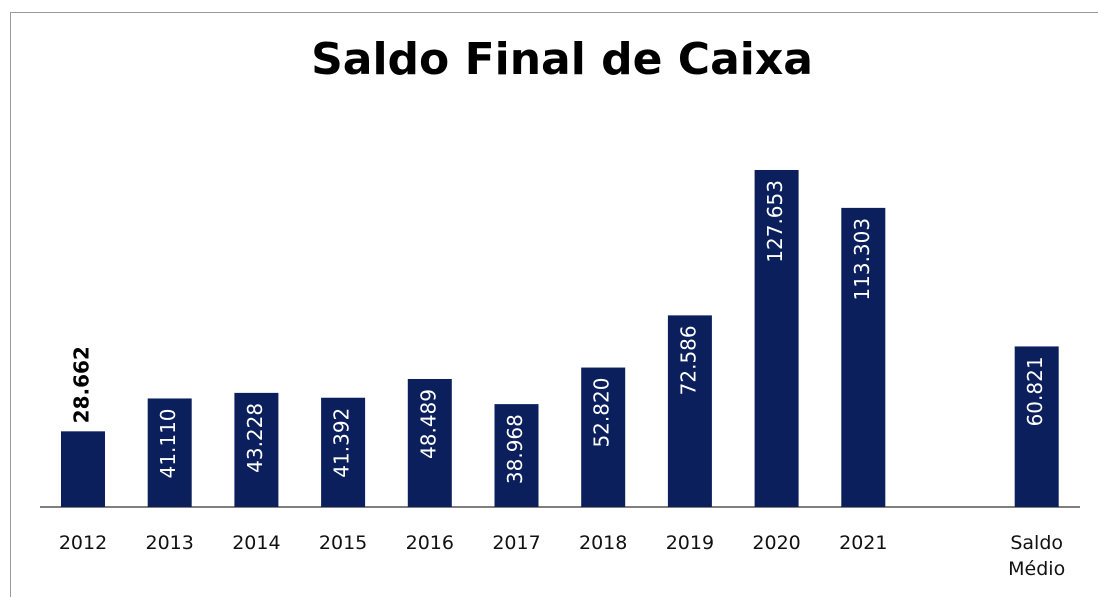  Describe the element at coordinates (602, 413) in the screenshot. I see `value-label: 52.820` at that location.